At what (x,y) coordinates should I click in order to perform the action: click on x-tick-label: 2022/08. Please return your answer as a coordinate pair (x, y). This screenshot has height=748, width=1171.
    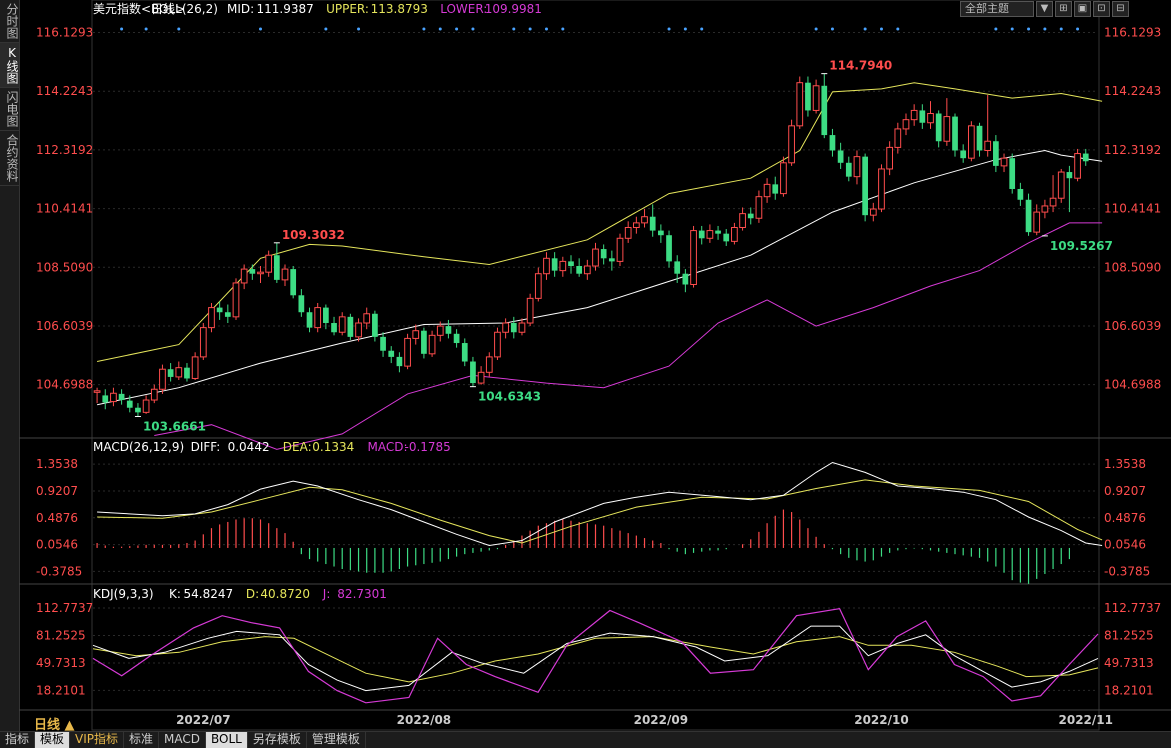
    Looking at the image, I should click on (424, 720).